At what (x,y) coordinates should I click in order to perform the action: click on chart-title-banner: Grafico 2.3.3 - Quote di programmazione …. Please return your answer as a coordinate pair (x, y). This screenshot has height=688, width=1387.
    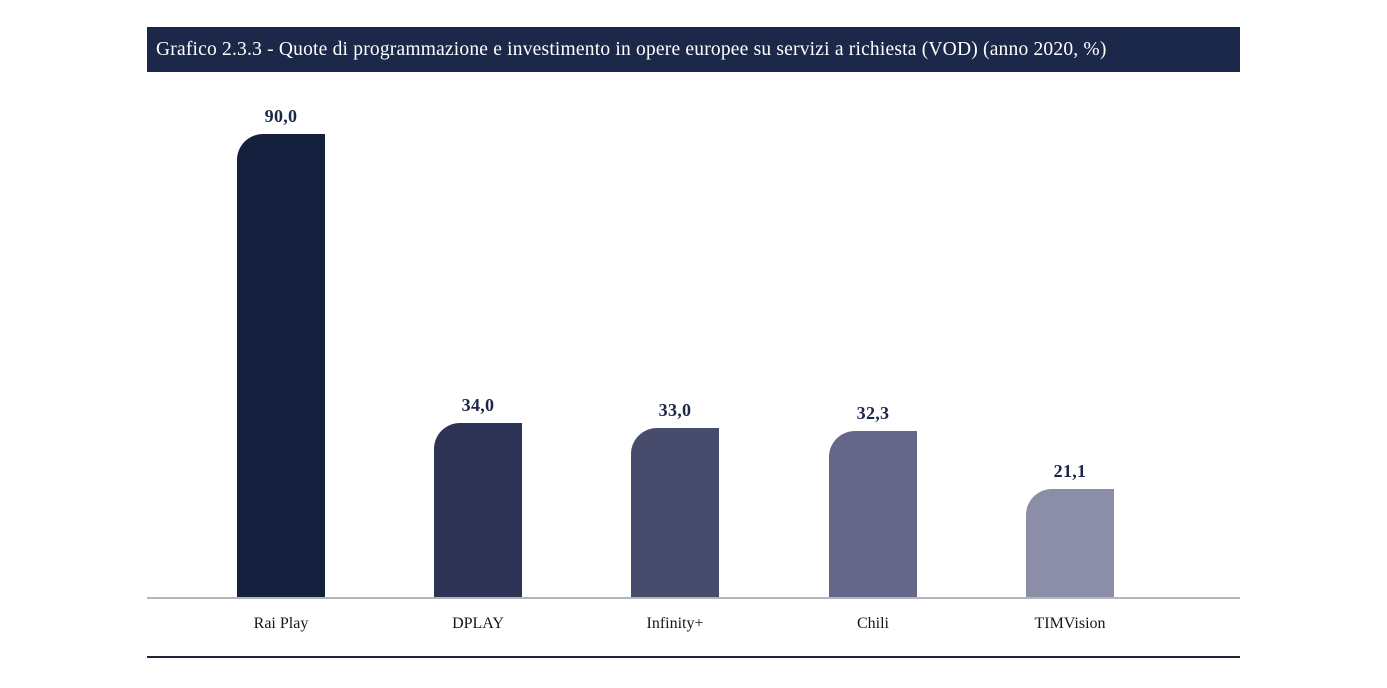
    Looking at the image, I should click on (693, 49).